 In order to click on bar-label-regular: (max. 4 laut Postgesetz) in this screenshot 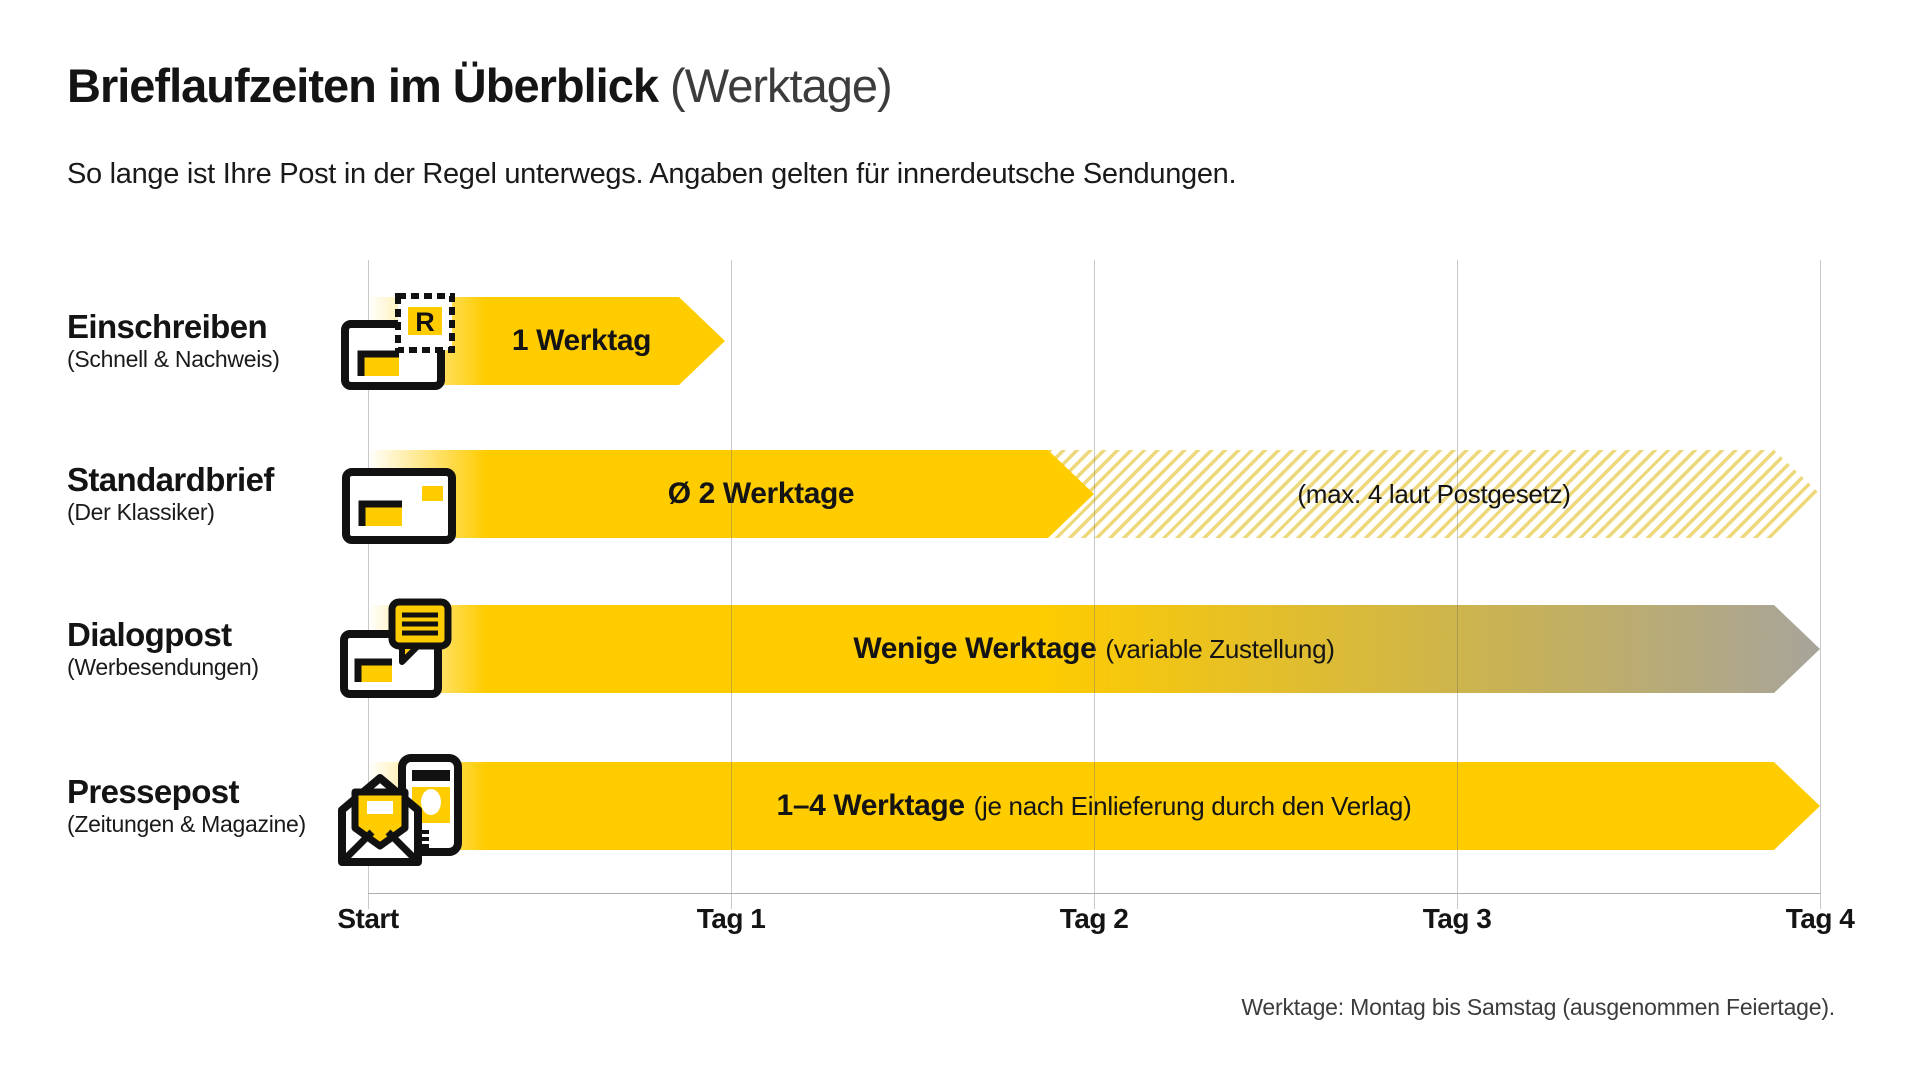, I will do `click(1434, 493)`.